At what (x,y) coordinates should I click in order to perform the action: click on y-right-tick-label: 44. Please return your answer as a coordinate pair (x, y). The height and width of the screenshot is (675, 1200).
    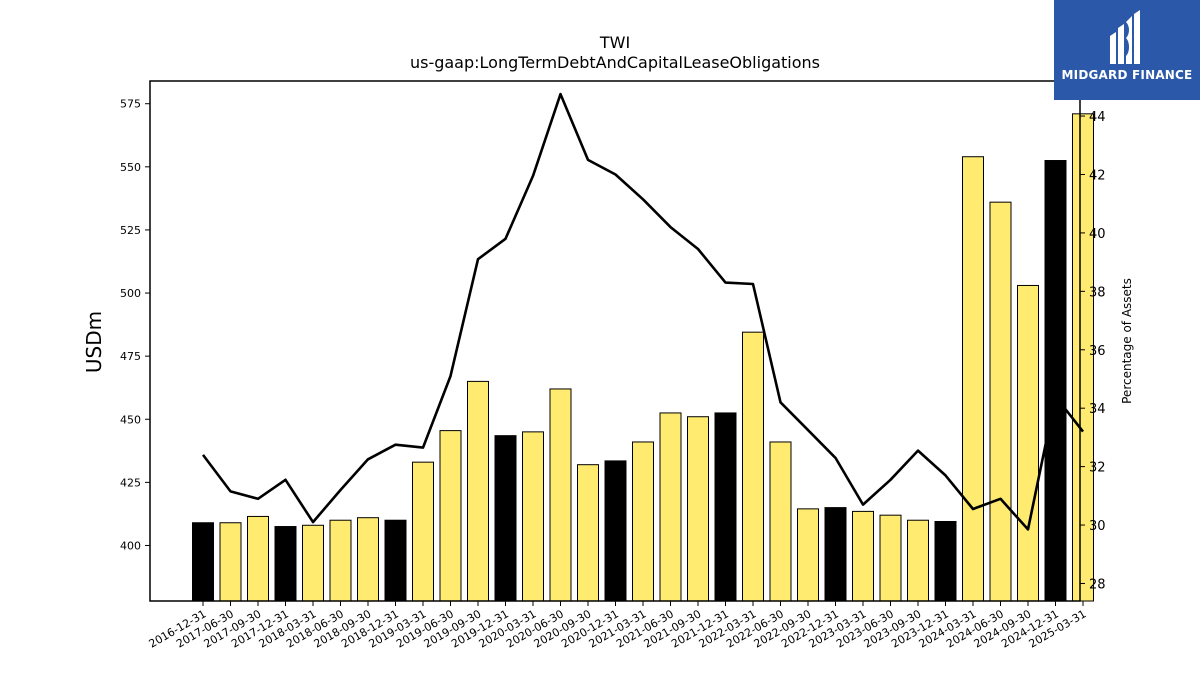
    Looking at the image, I should click on (1097, 117).